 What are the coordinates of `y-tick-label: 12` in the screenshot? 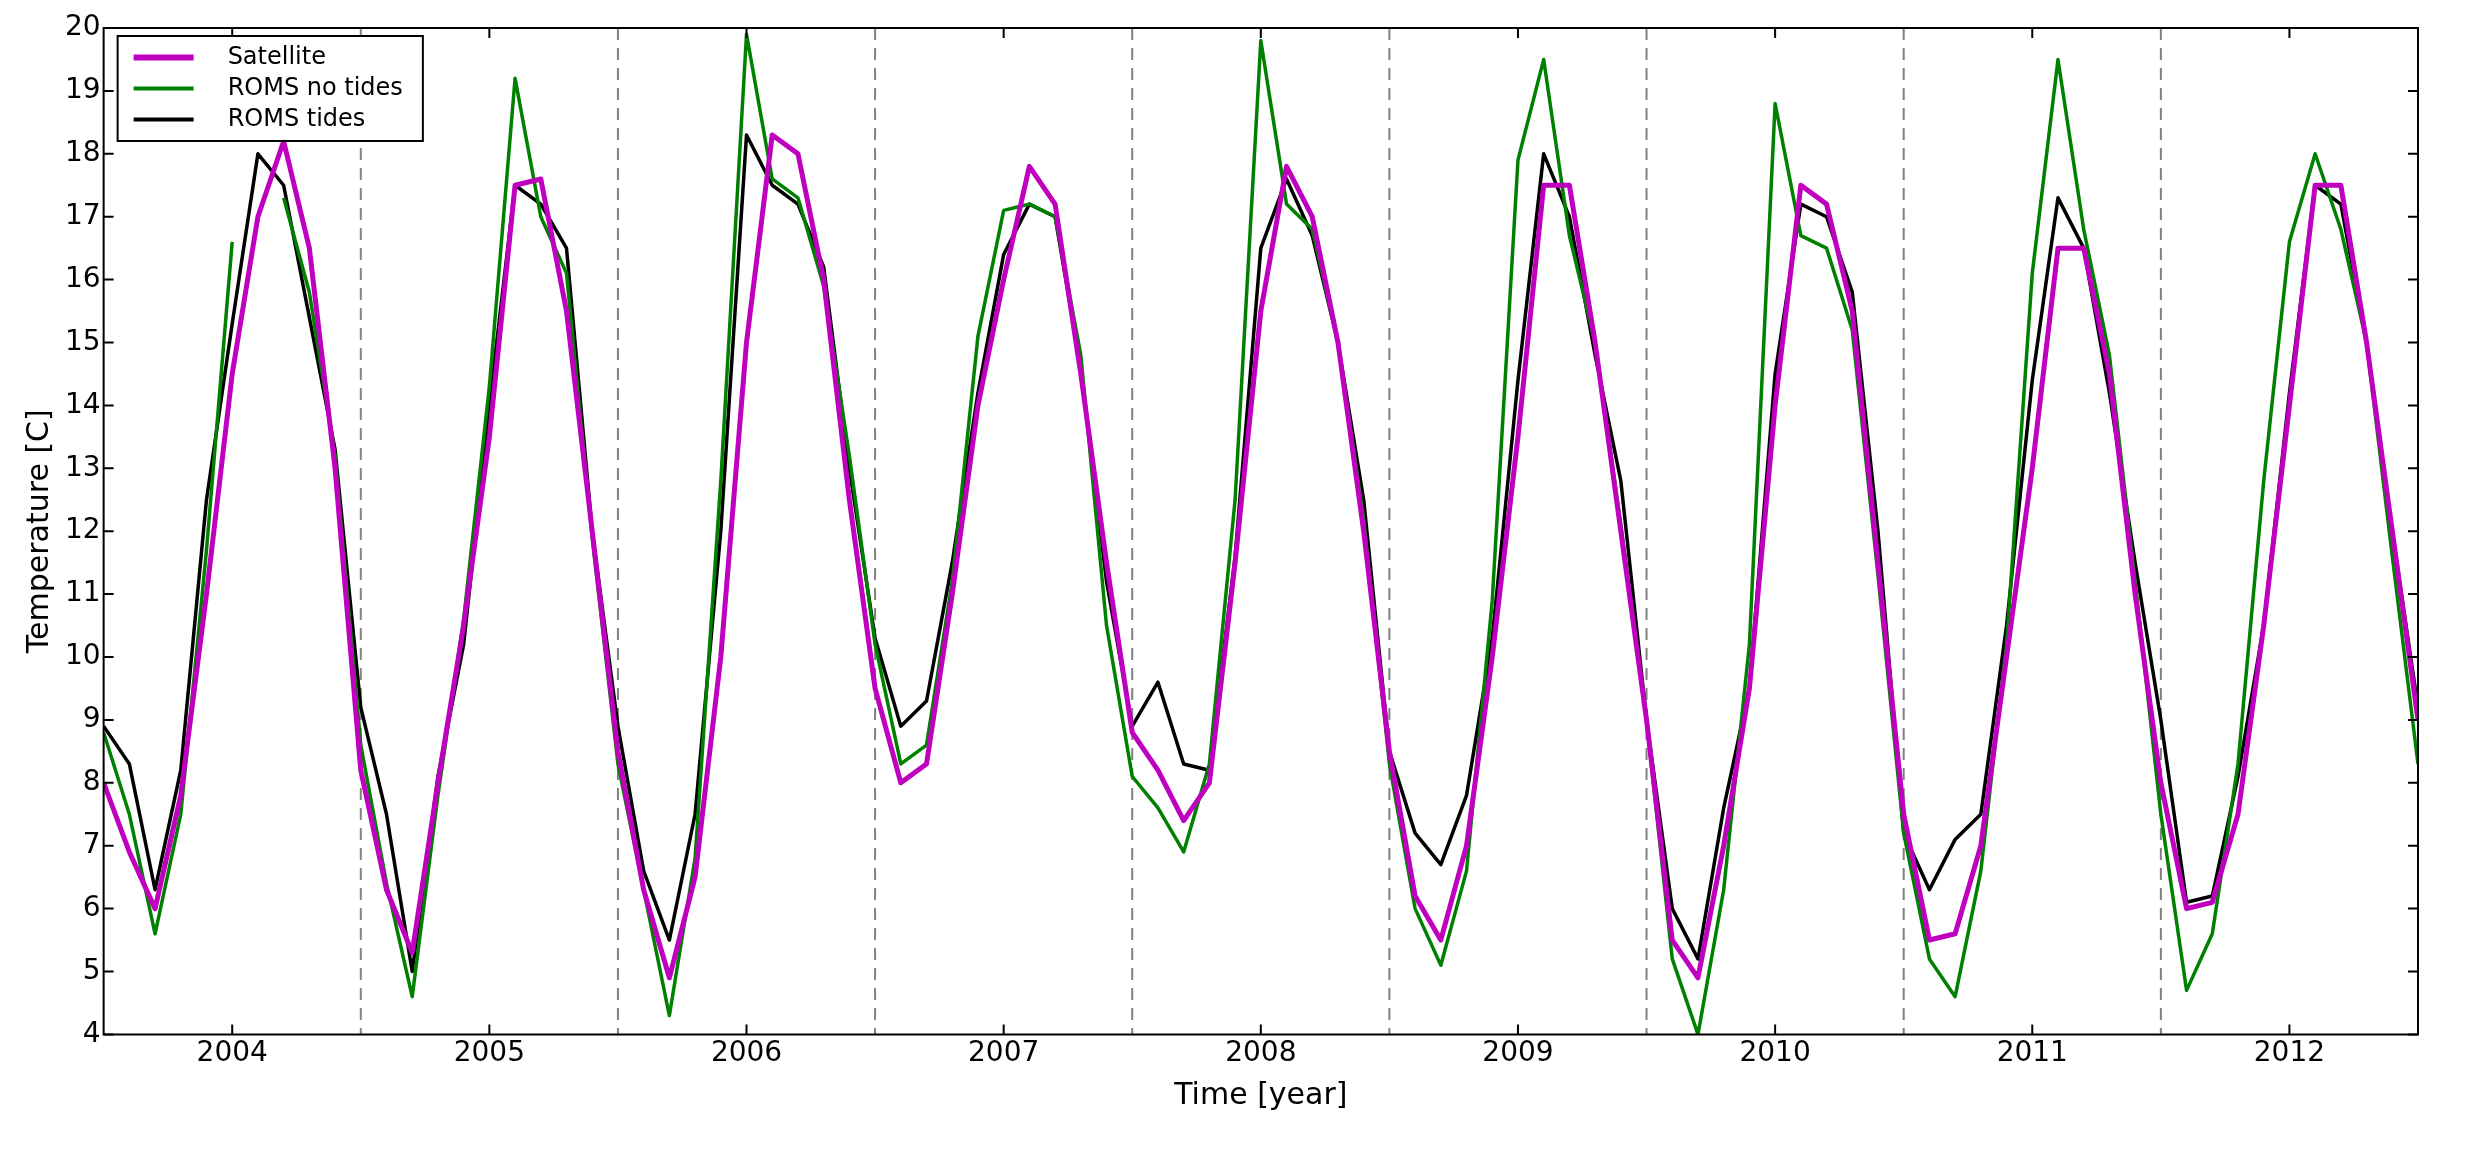 It's located at (82, 529).